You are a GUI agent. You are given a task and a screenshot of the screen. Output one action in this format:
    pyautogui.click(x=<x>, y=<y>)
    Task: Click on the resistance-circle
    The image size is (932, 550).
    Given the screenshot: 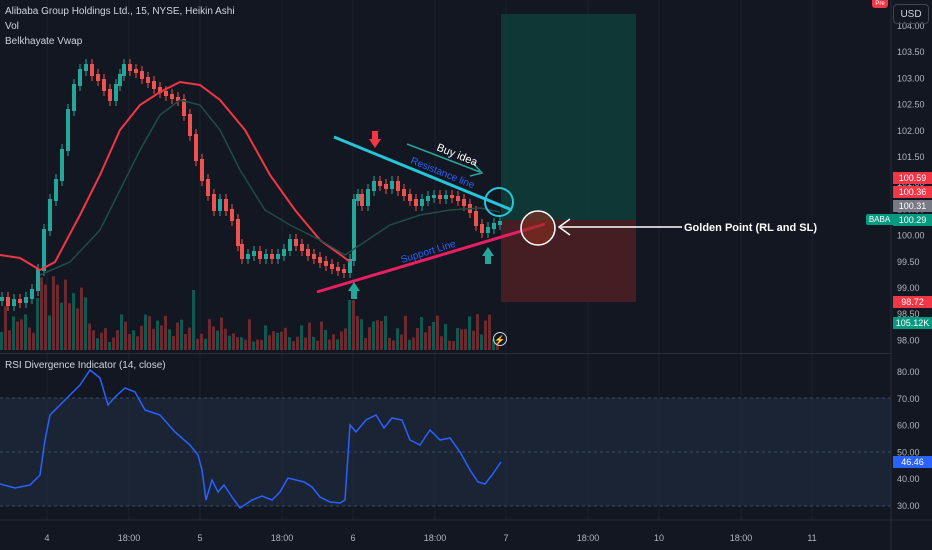 What is the action you would take?
    pyautogui.click(x=499, y=202)
    